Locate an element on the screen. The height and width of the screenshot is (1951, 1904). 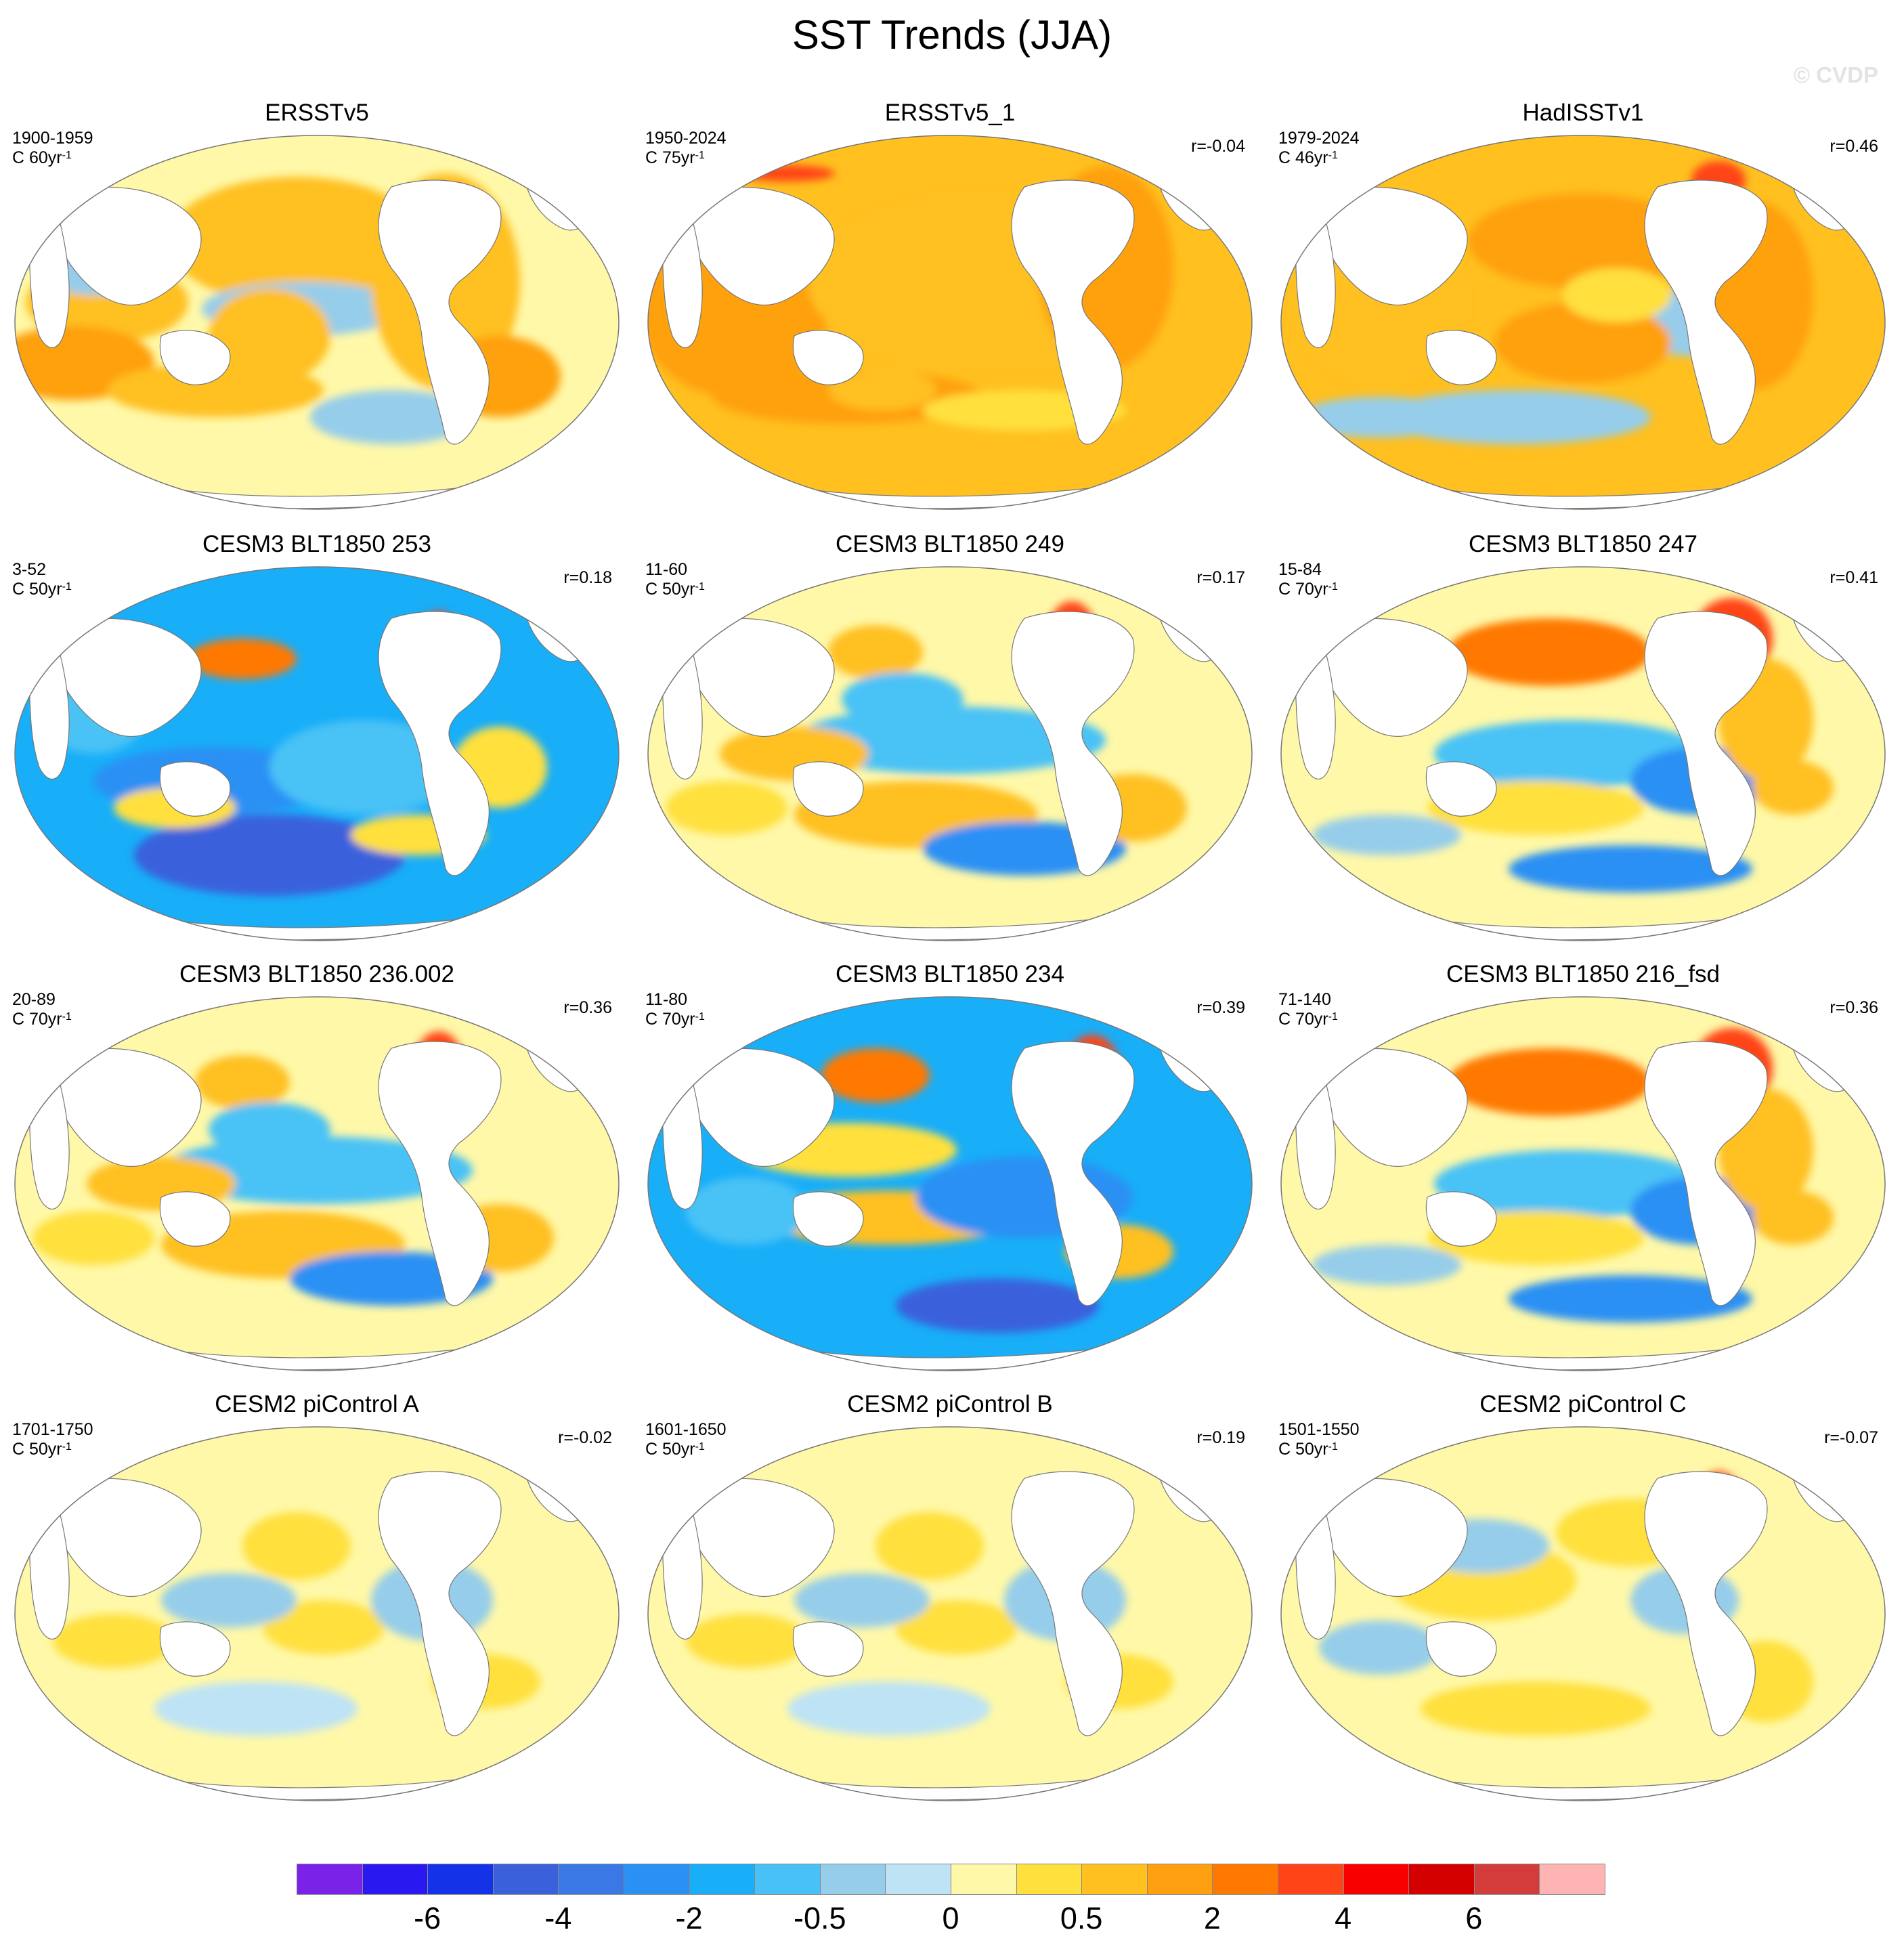
panel-period: 15-84 is located at coordinates (1300, 569).